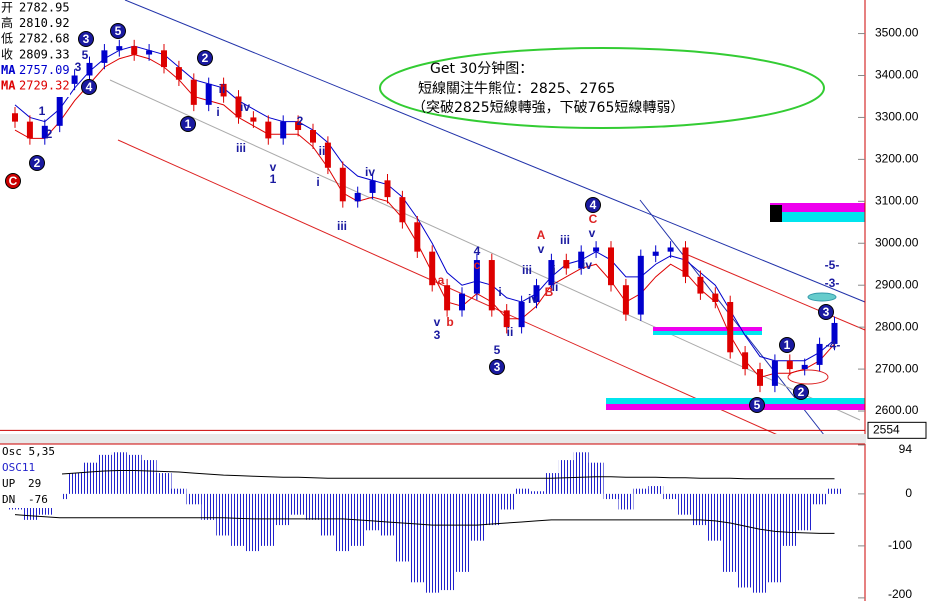 This screenshot has width=927, height=601. Describe the element at coordinates (900, 545) in the screenshot. I see `osc-tick-label: -100` at that location.